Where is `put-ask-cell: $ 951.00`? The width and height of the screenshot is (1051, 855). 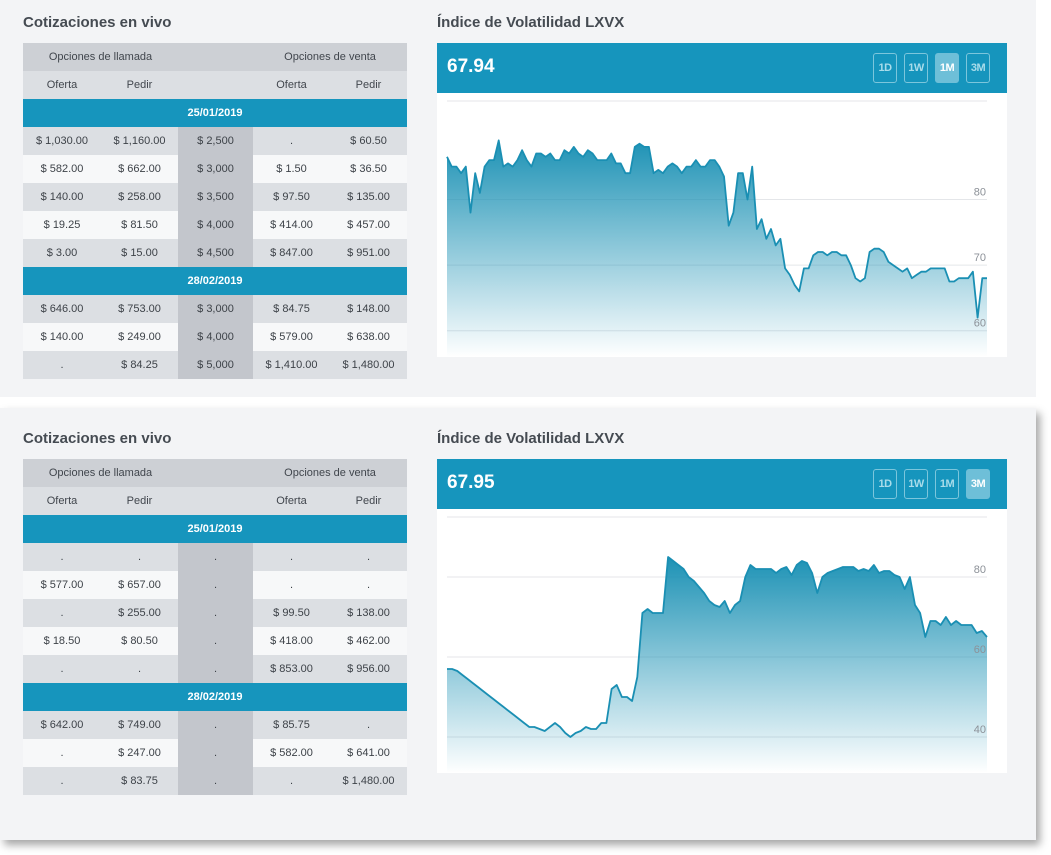
put-ask-cell: $ 951.00 is located at coordinates (369, 253).